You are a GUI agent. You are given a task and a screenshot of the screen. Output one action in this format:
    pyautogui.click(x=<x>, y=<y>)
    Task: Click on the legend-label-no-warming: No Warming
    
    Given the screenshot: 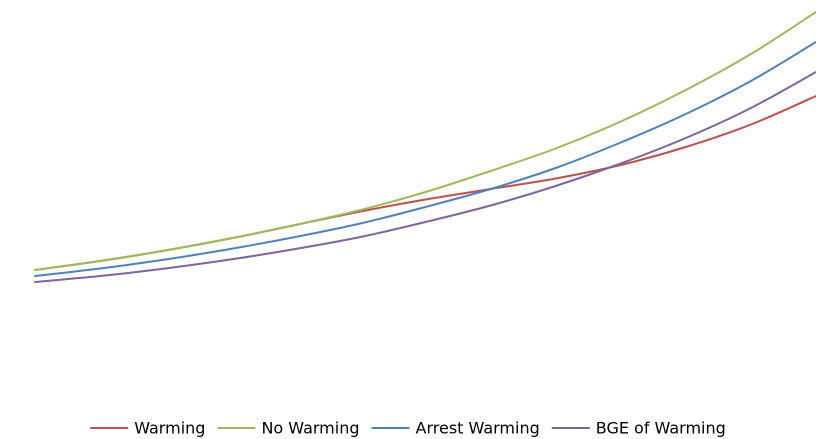 What is the action you would take?
    pyautogui.click(x=310, y=428)
    